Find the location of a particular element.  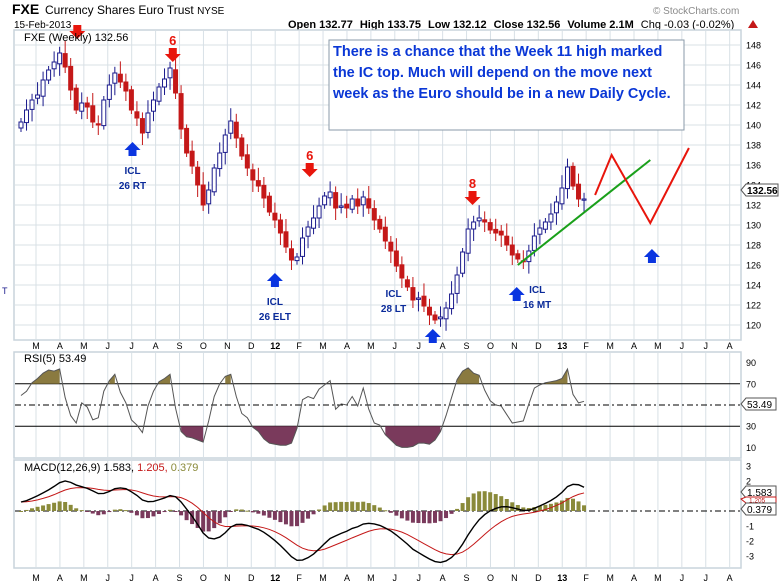

x-tick-label: S is located at coordinates (180, 346).